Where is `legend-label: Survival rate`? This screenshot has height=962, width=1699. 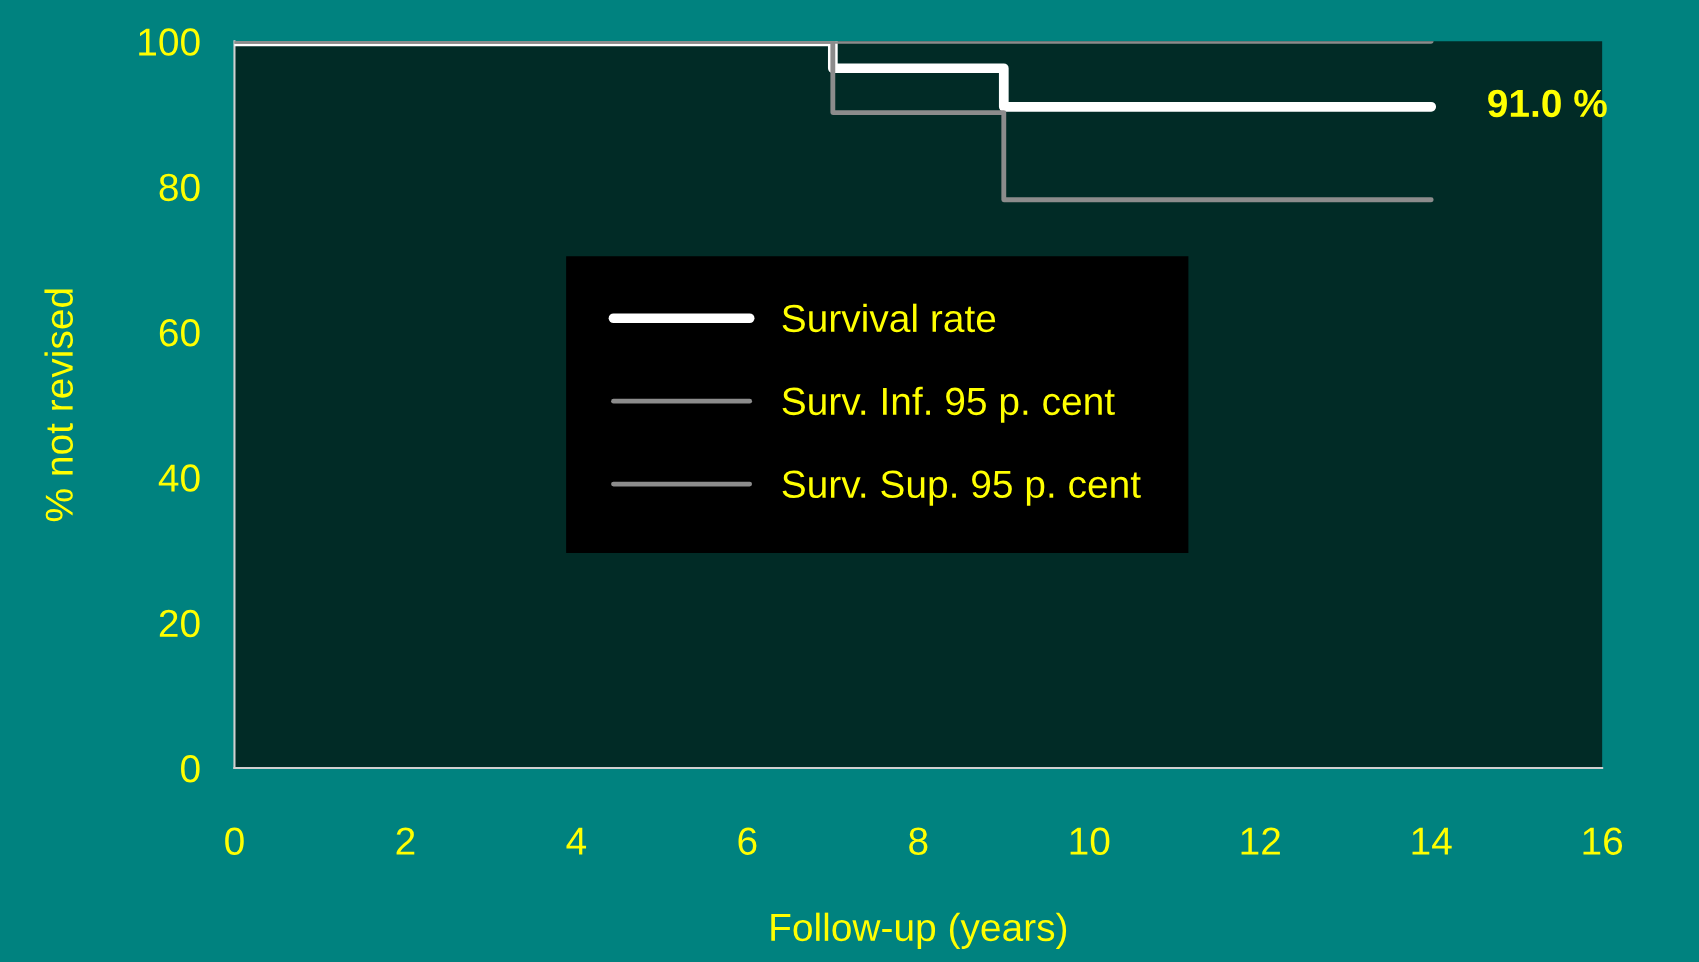
legend-label: Survival rate is located at coordinates (889, 318).